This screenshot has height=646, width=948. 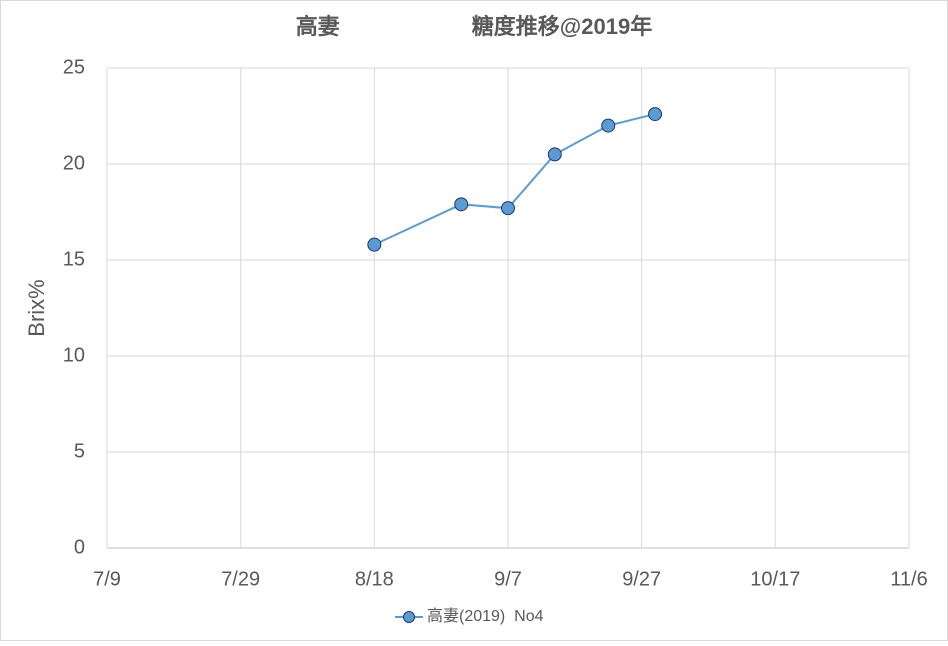 What do you see at coordinates (74, 67) in the screenshot?
I see `y-tick-label: 25` at bounding box center [74, 67].